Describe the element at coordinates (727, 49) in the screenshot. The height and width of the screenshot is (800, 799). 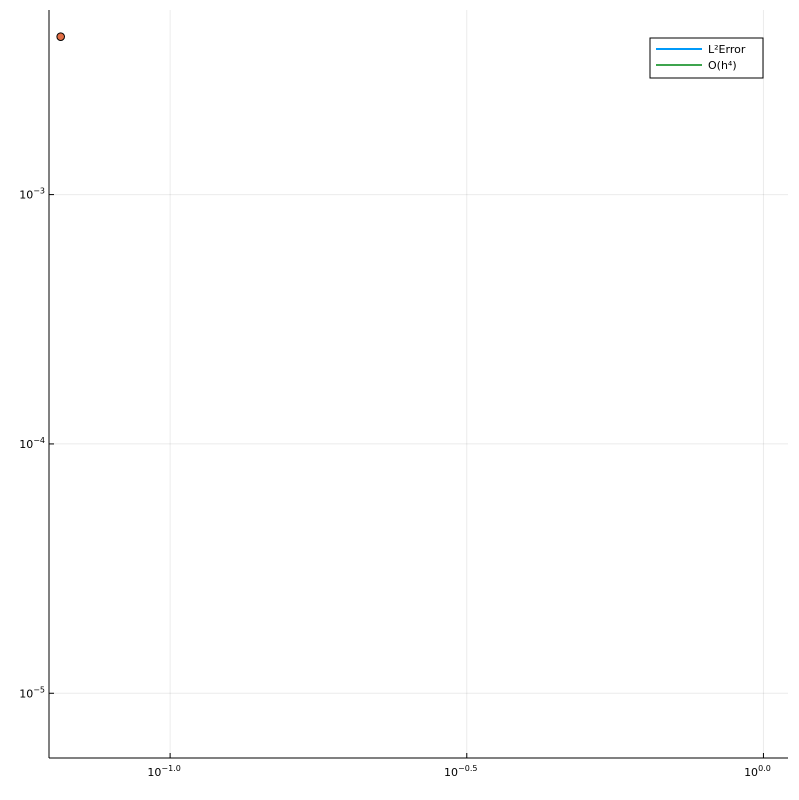
I see `legend-label: L²Error` at that location.